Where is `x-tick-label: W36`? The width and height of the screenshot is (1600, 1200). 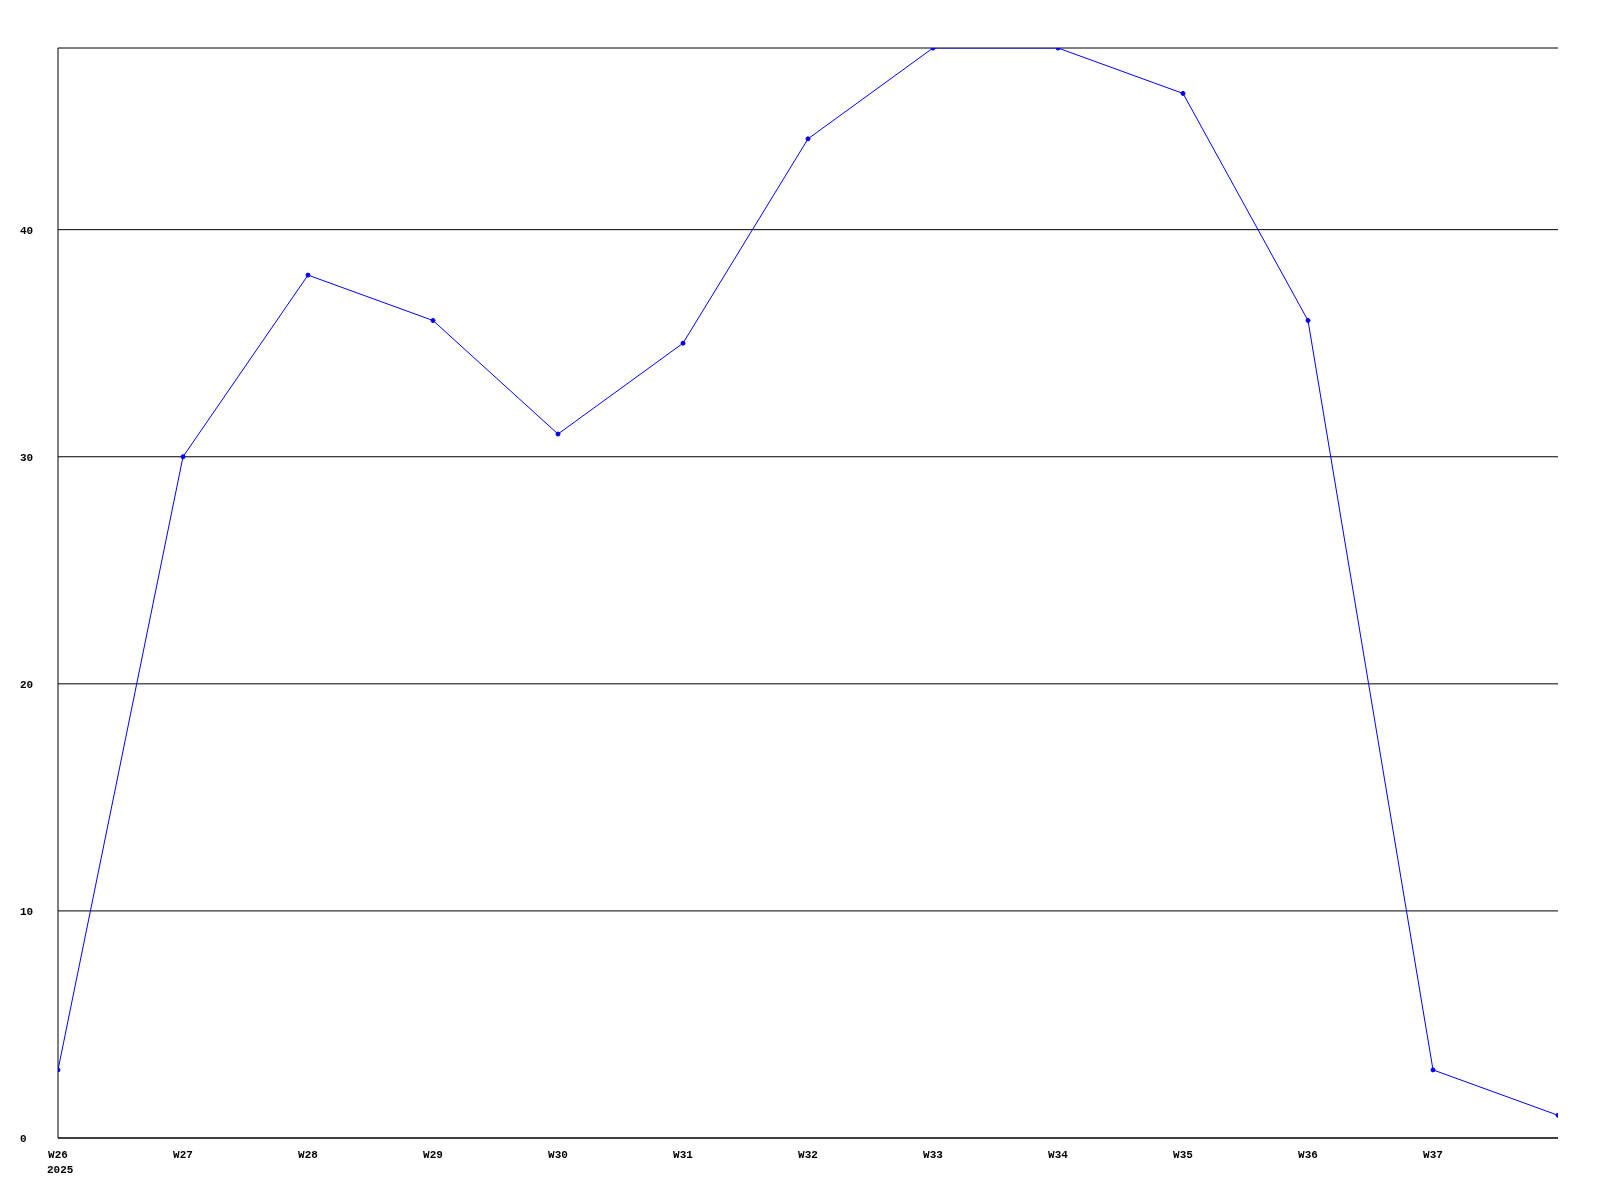
x-tick-label: W36 is located at coordinates (1308, 1155).